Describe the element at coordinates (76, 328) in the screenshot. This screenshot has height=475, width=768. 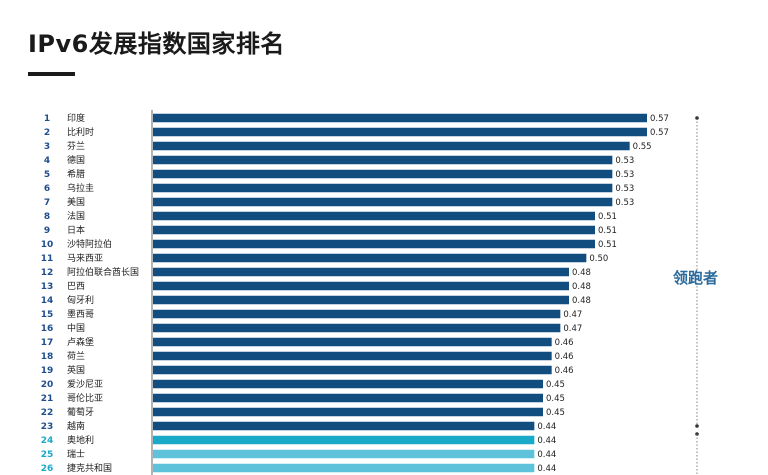
I see `category-label: 中国` at that location.